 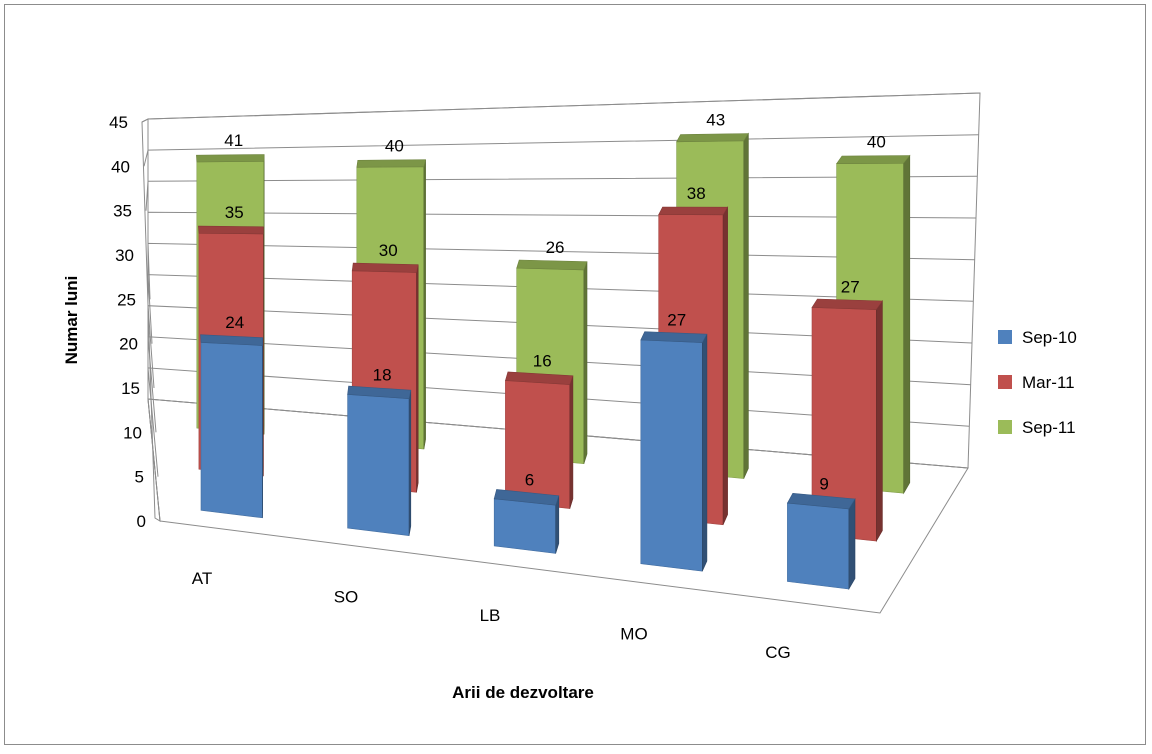 I want to click on data-label: 6, so click(x=529, y=480).